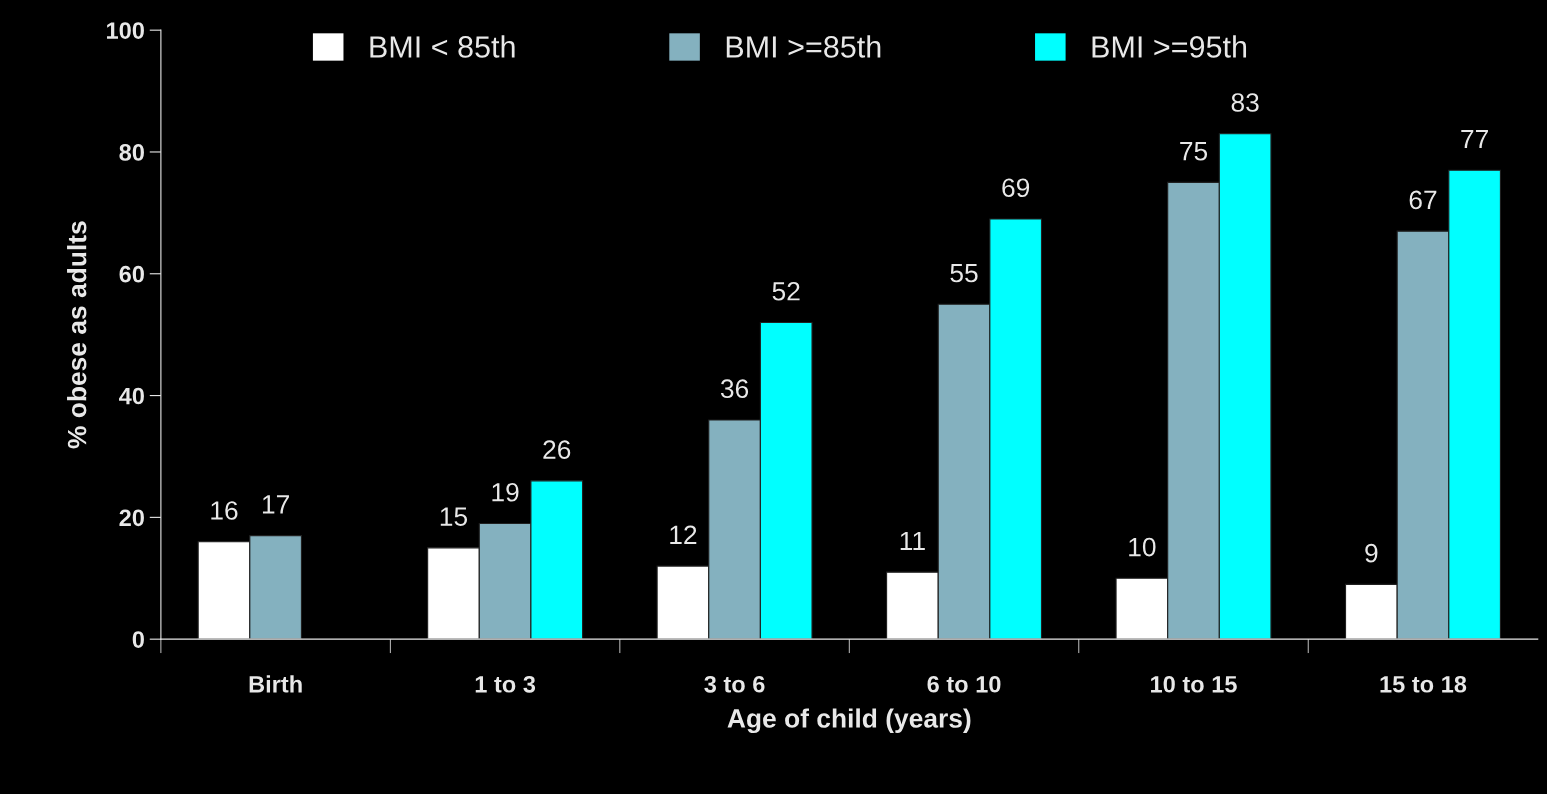 The height and width of the screenshot is (794, 1547). Describe the element at coordinates (505, 492) in the screenshot. I see `data-label: 19` at that location.